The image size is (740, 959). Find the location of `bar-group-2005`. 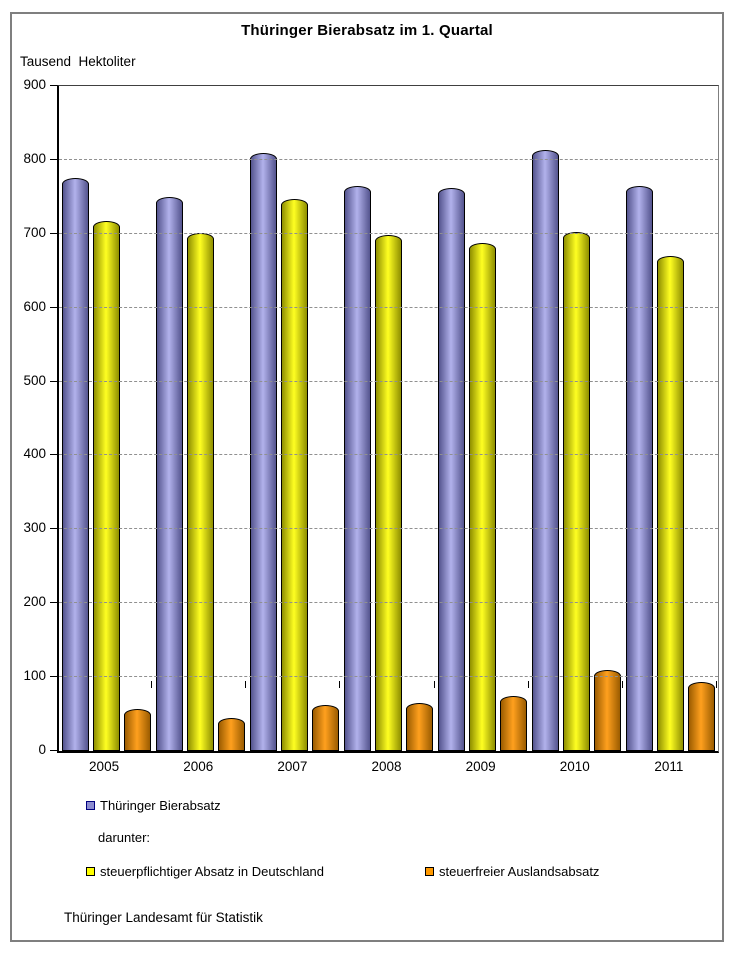

bar-group-2005 is located at coordinates (106, 418).